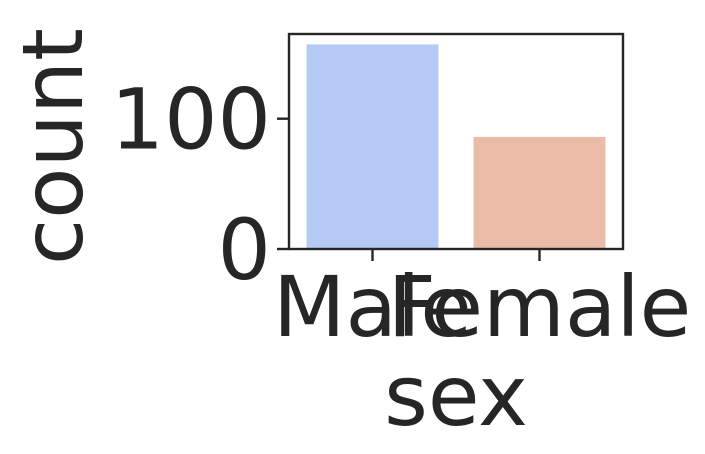 The width and height of the screenshot is (705, 454). Describe the element at coordinates (372, 307) in the screenshot. I see `x-tick-label: Male` at that location.